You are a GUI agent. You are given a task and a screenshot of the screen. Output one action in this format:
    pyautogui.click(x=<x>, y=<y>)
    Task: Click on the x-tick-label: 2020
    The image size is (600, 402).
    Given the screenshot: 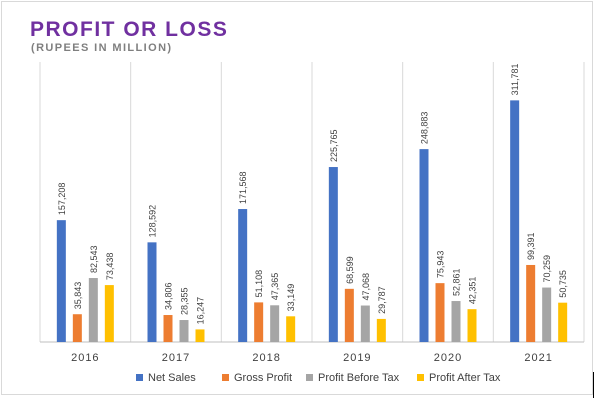 What is the action you would take?
    pyautogui.click(x=448, y=358)
    